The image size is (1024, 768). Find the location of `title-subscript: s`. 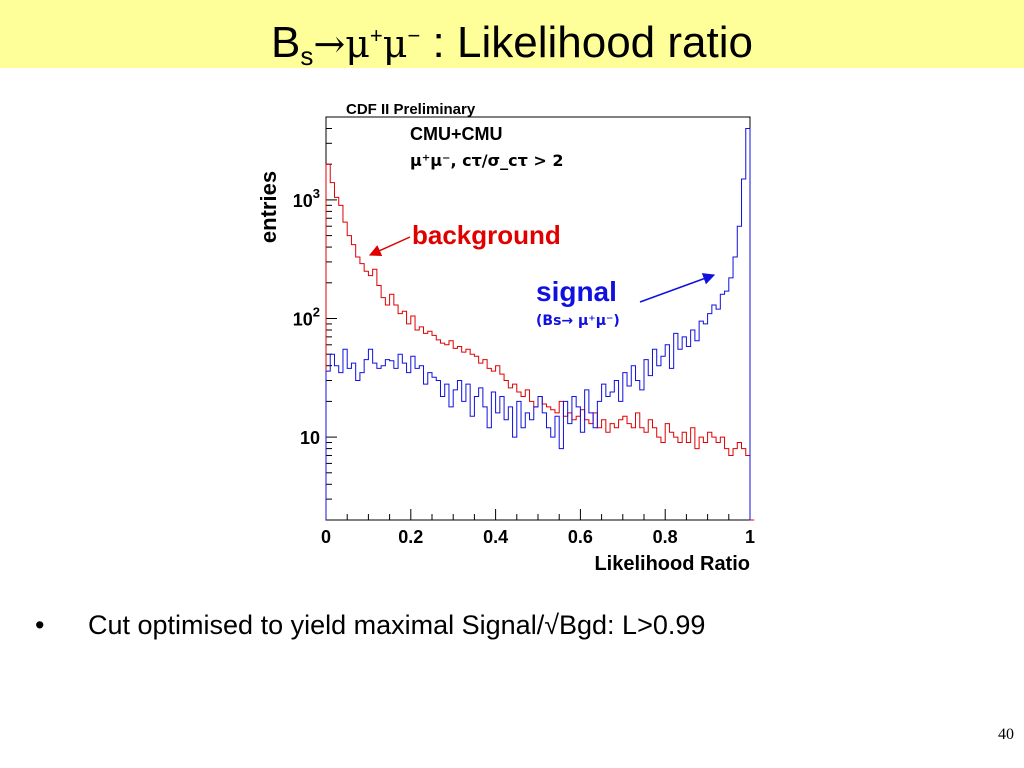

title-subscript: s is located at coordinates (307, 56).